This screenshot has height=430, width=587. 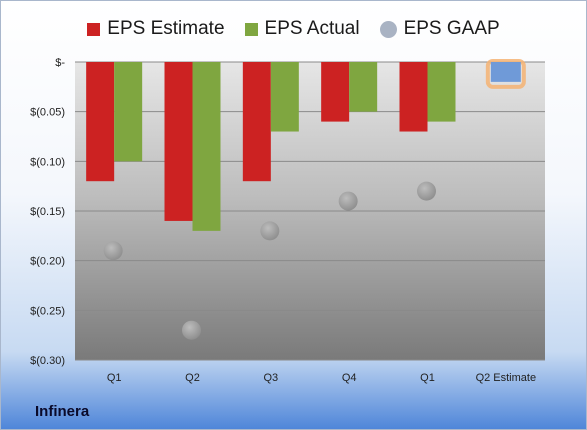 I want to click on legend-label-eps-estimate: EPS Estimate, so click(x=166, y=28).